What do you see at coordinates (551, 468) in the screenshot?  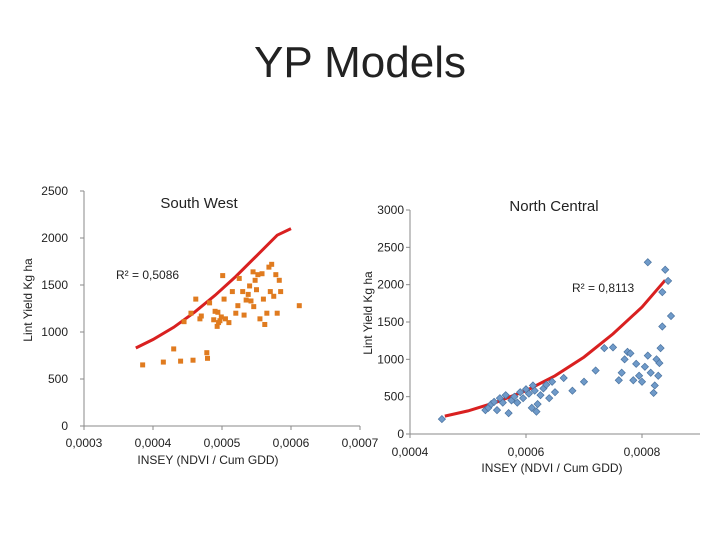 I see `nc-x-axis-title: INSEY (NDVI / Cum GDD)` at bounding box center [551, 468].